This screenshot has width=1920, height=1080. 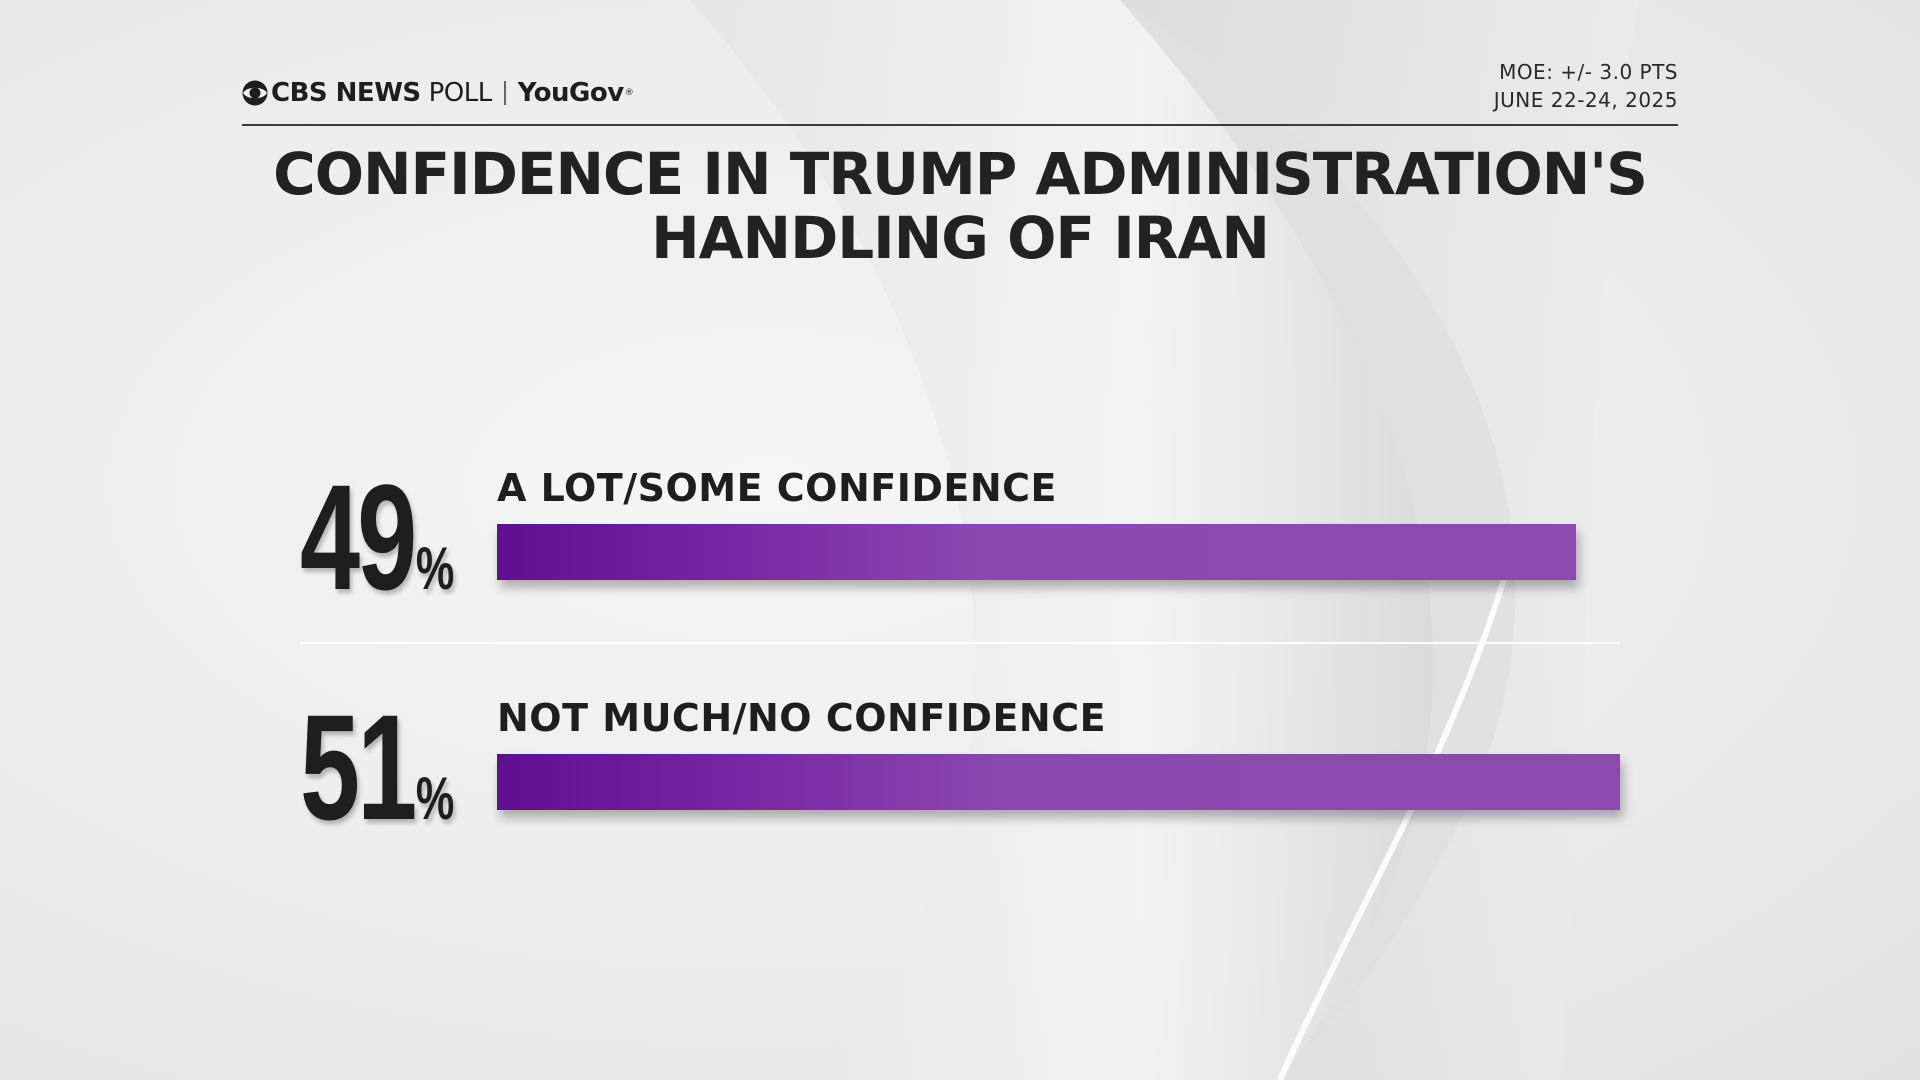 What do you see at coordinates (960, 174) in the screenshot?
I see `chart-title-line-1: CONFIDENCE IN TRUMP ADMINISTRATION'S` at bounding box center [960, 174].